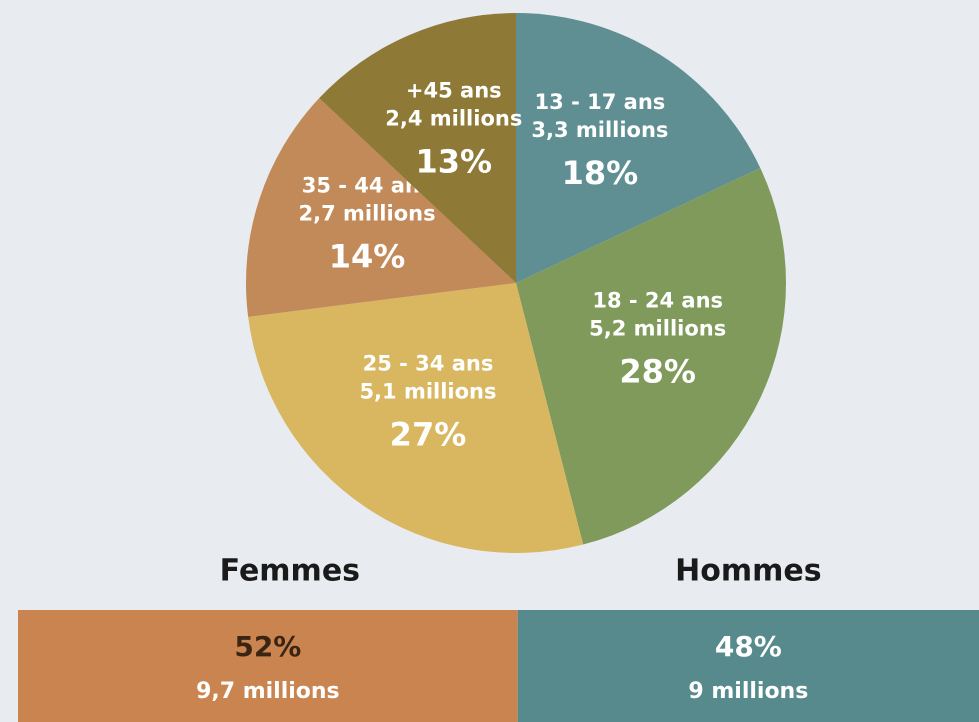 The image size is (979, 722). What do you see at coordinates (657, 372) in the screenshot?
I see `slice-percent: 28%` at bounding box center [657, 372].